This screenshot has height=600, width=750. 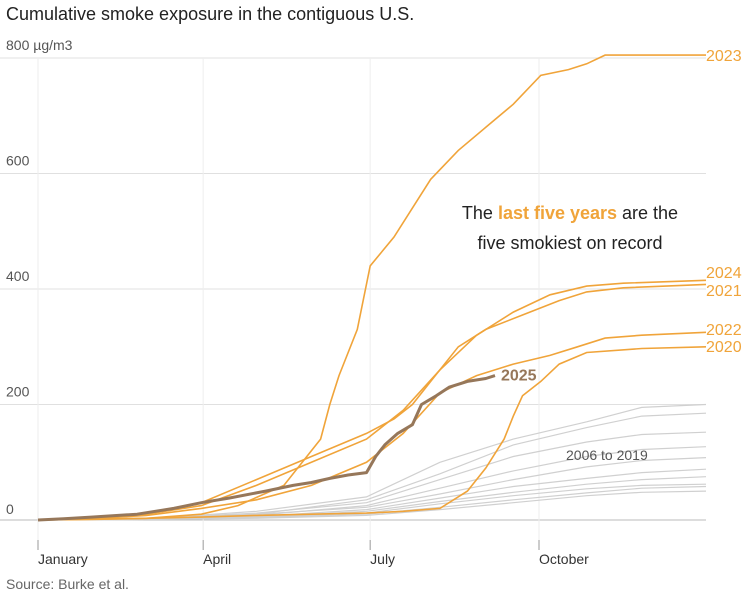 I want to click on x-tick-label-april: April, so click(x=217, y=559).